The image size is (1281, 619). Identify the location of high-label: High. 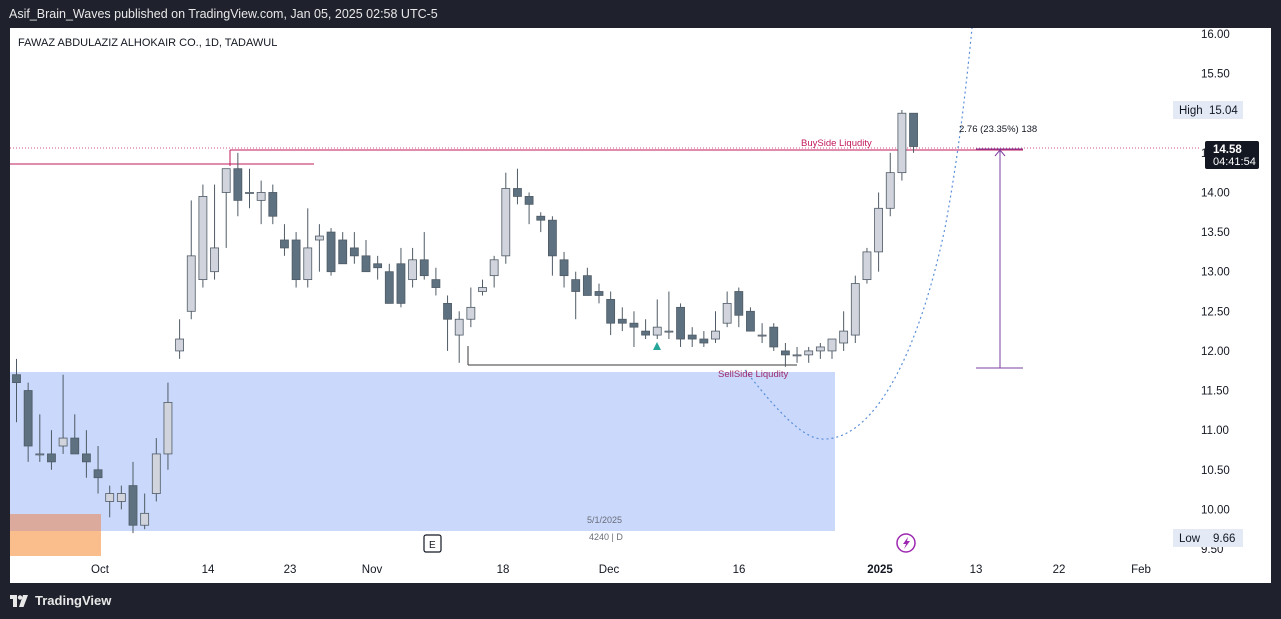
(1191, 111).